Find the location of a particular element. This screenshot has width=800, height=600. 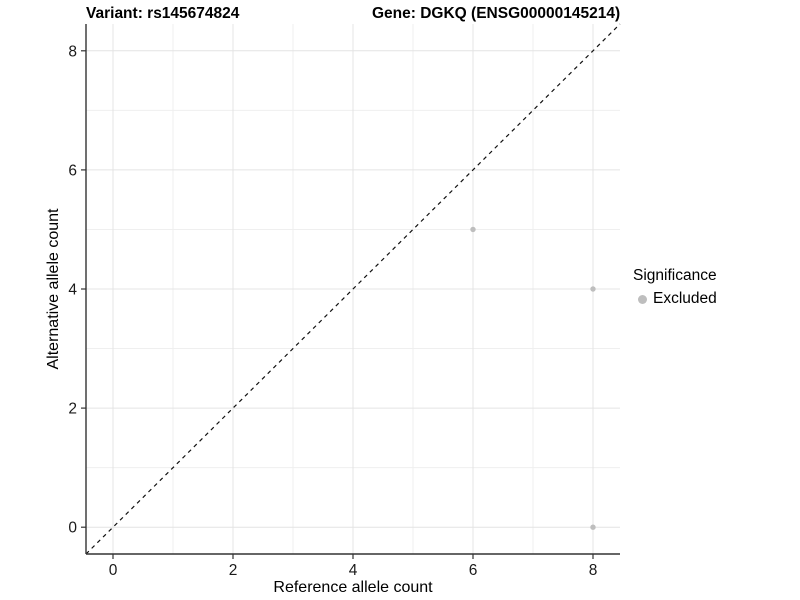

y-tick-label: 0 is located at coordinates (72, 528).